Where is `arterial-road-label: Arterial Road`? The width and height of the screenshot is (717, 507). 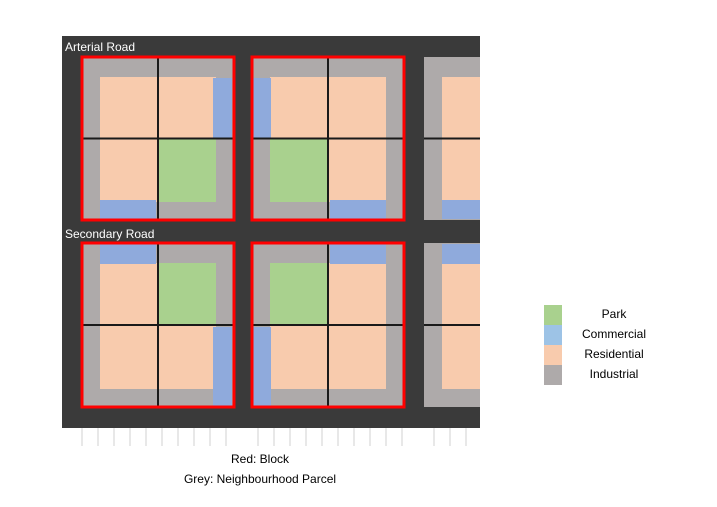 arterial-road-label: Arterial Road is located at coordinates (100, 47).